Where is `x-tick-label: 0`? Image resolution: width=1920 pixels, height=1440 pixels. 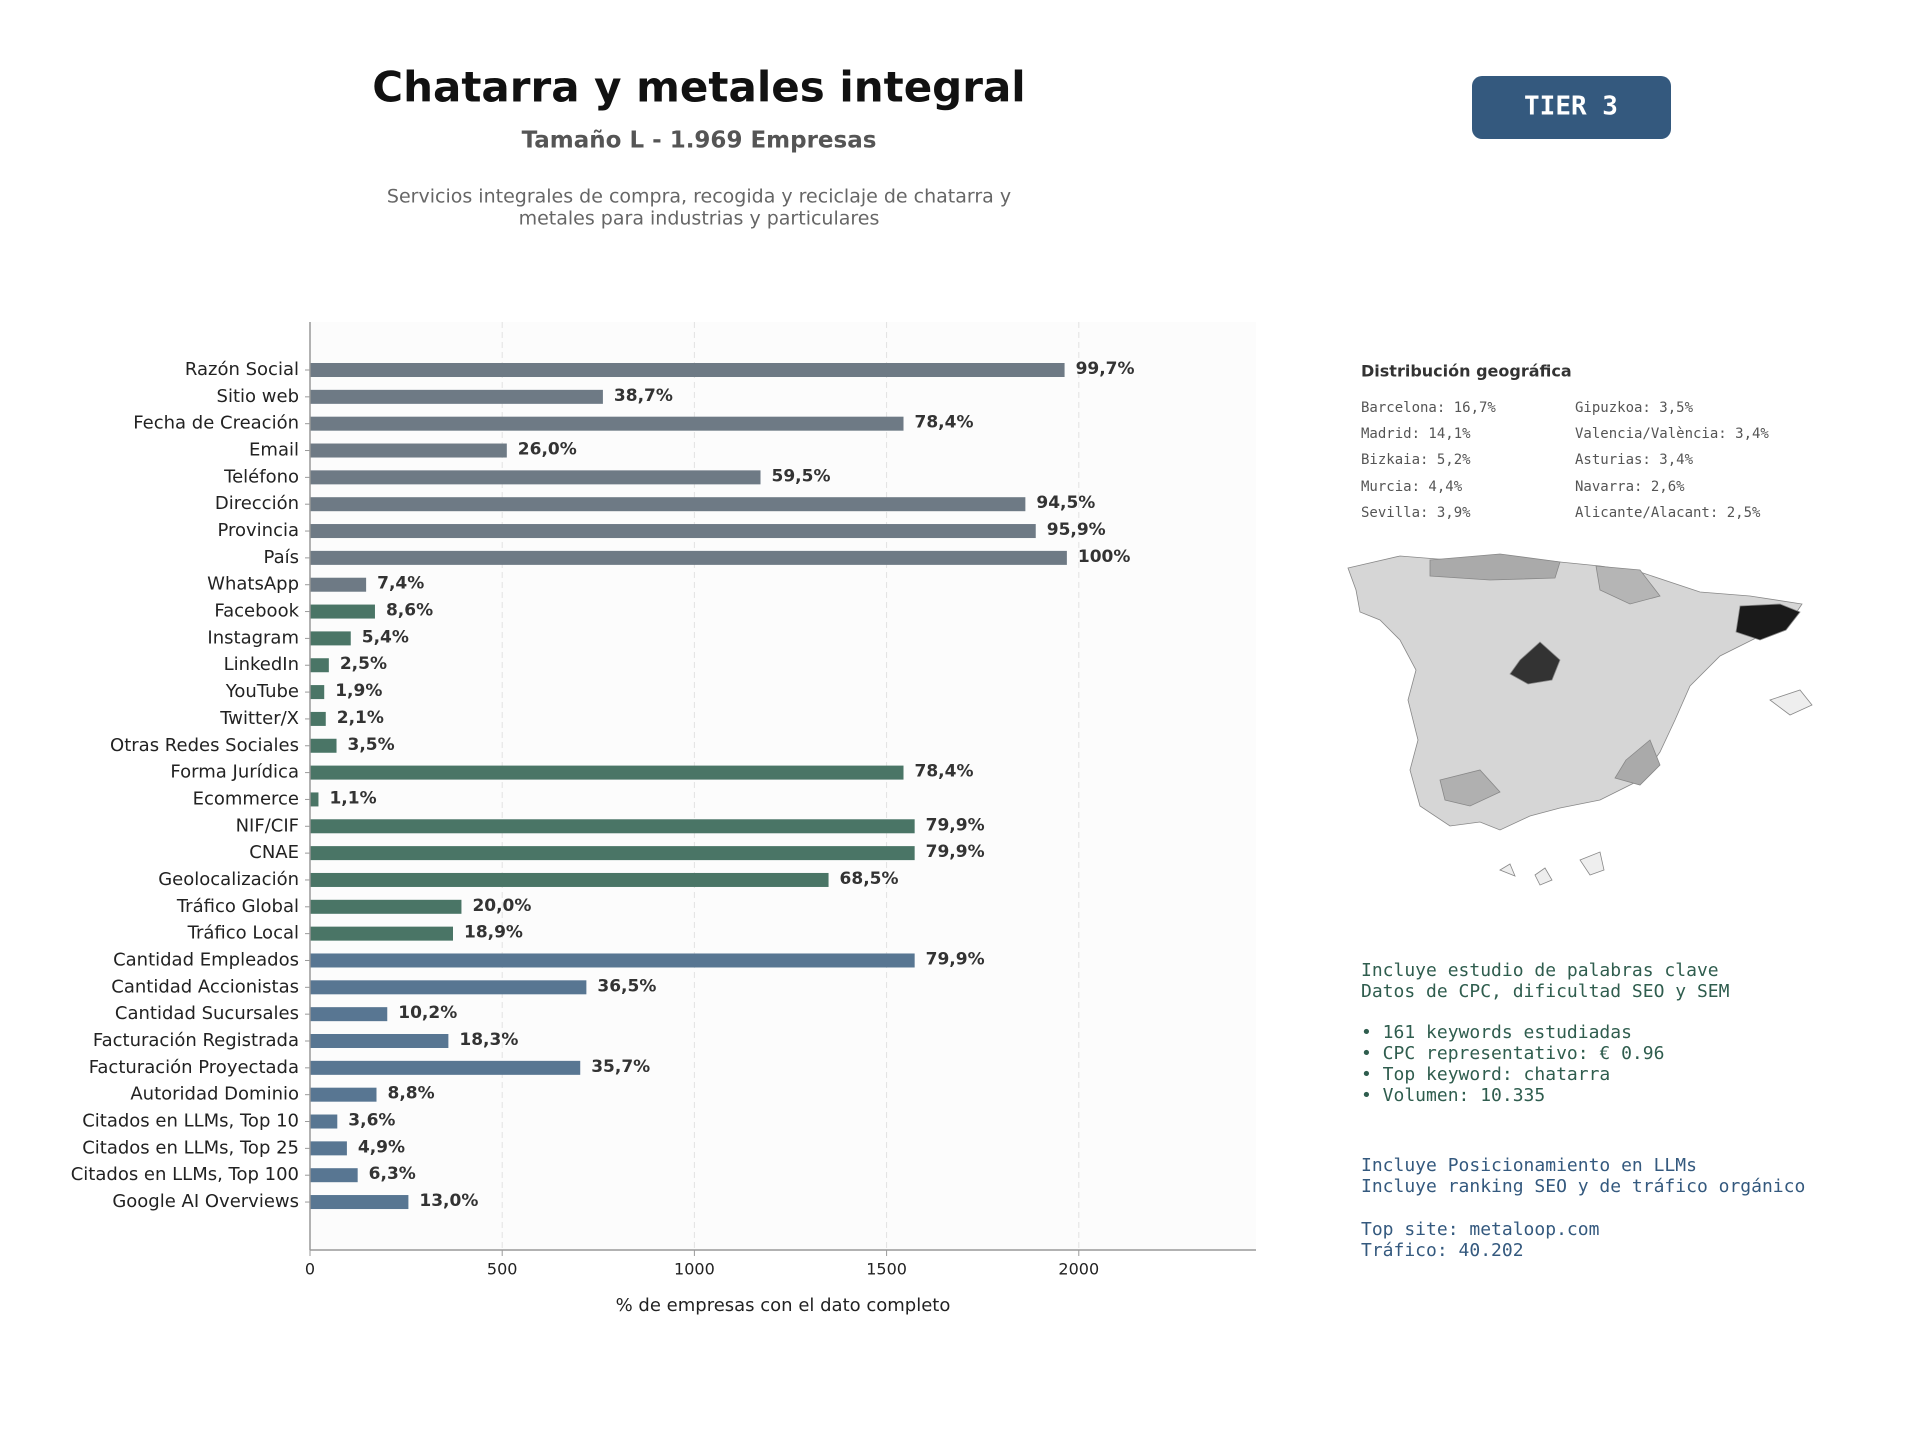 x-tick-label: 0 is located at coordinates (310, 1269).